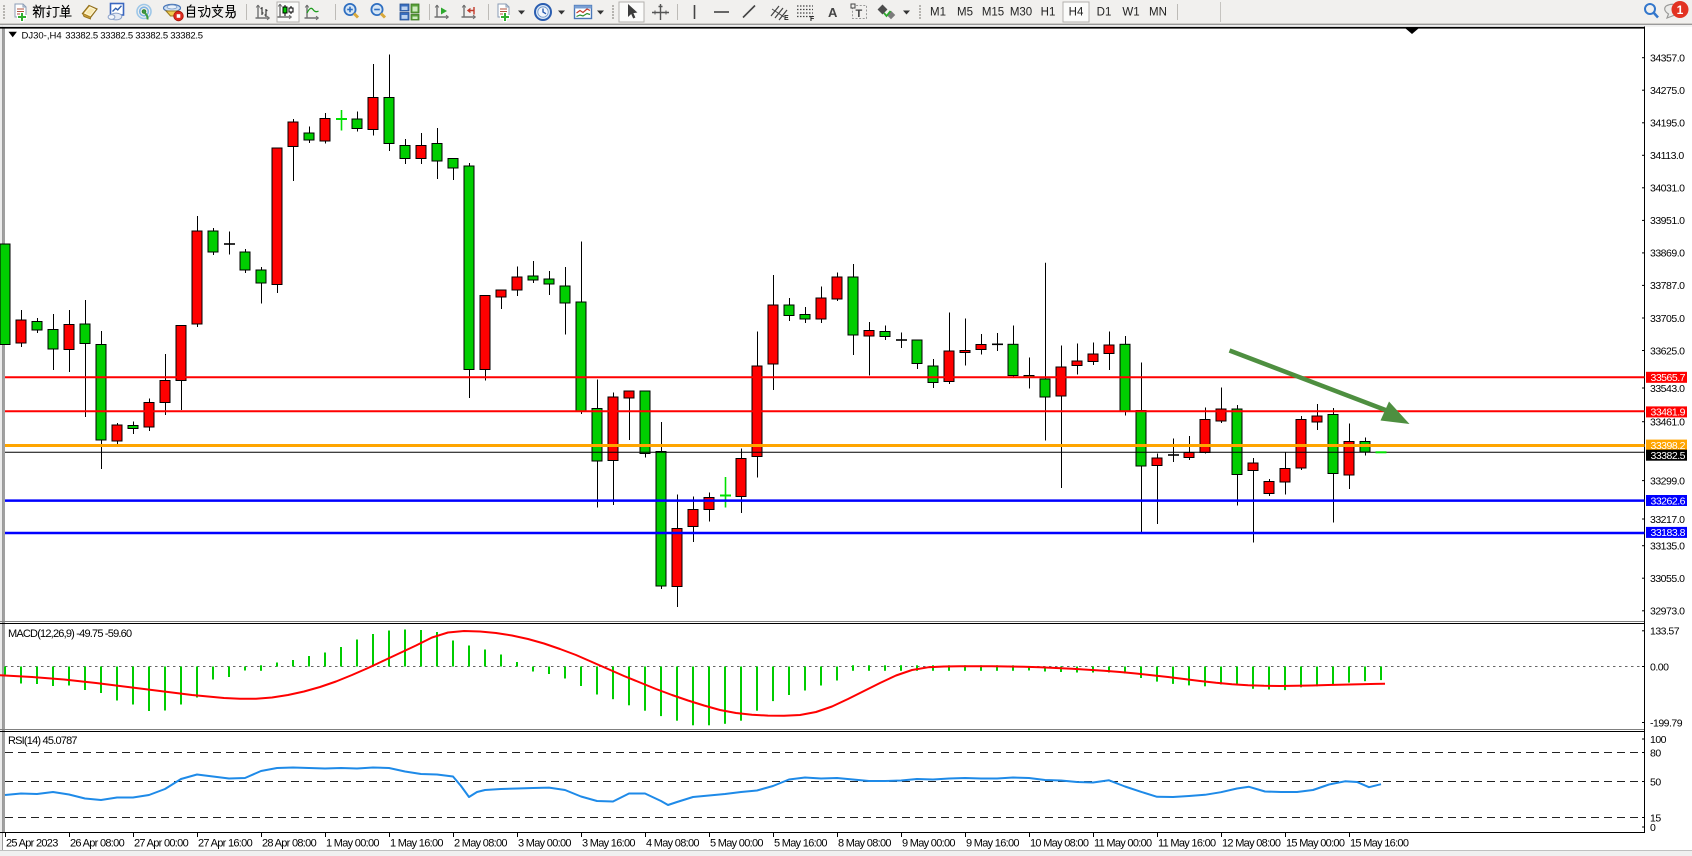  What do you see at coordinates (1653, 828) in the screenshot?
I see `svg-text: 0` at bounding box center [1653, 828].